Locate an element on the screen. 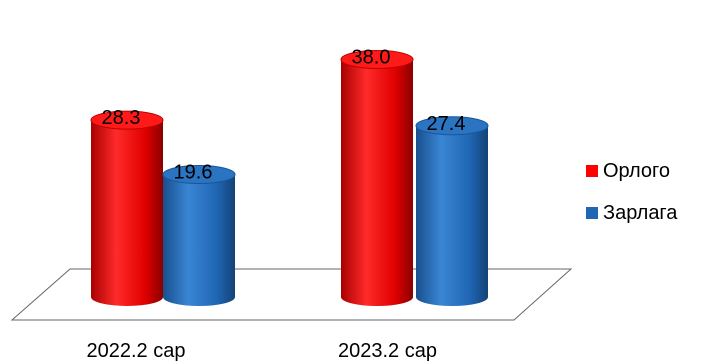  data-label-income-2: 38.0 is located at coordinates (371, 58).